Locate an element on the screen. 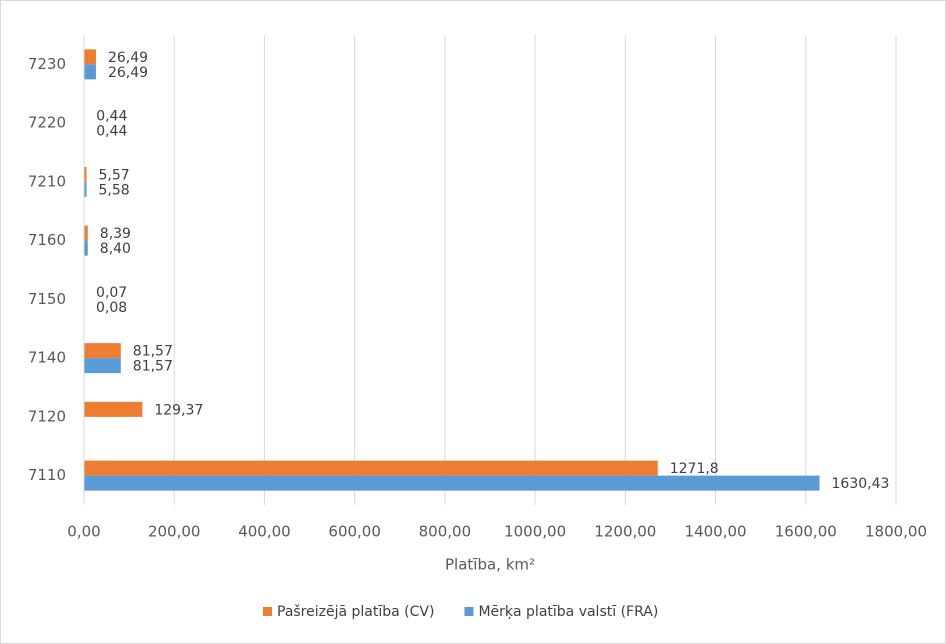 This screenshot has height=644, width=946. y-tick-label: 7110 is located at coordinates (47, 475).